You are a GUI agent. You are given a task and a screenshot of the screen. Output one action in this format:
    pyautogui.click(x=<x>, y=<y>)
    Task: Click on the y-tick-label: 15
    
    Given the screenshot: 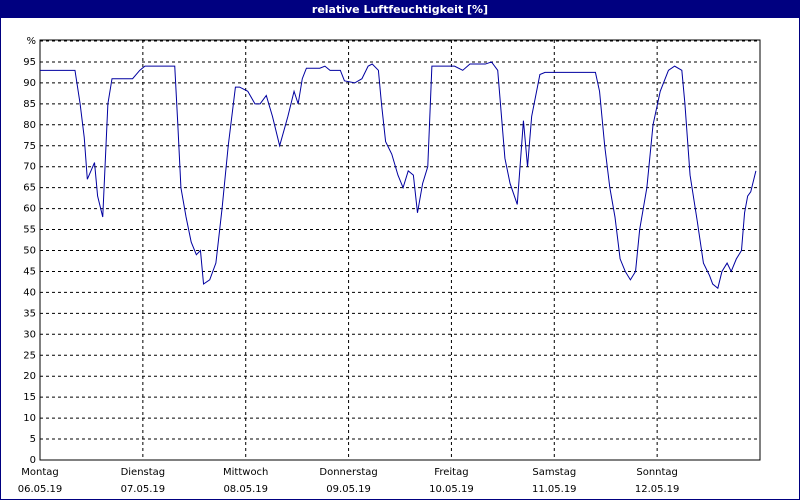 What is the action you would take?
    pyautogui.click(x=29, y=397)
    